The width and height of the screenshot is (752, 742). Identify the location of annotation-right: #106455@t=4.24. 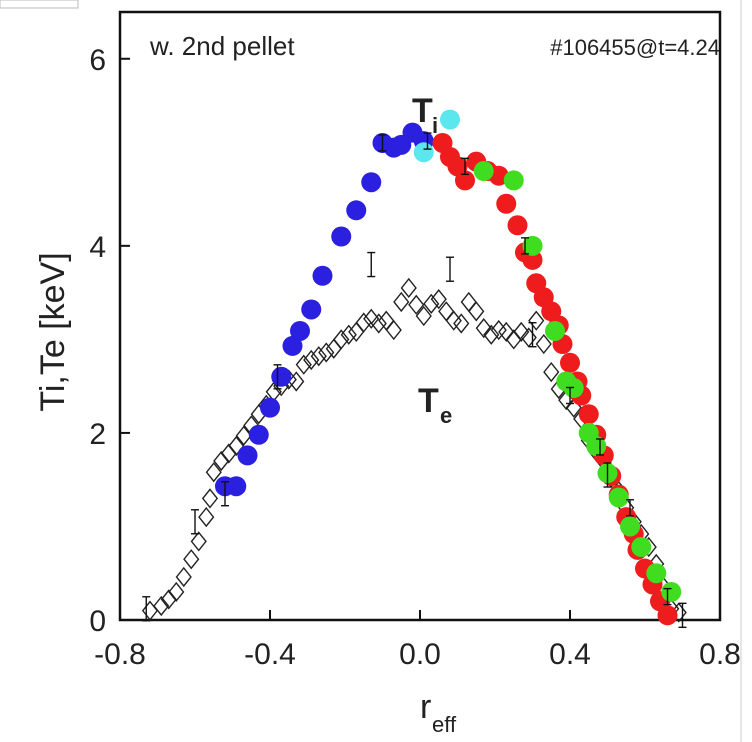
(635, 47).